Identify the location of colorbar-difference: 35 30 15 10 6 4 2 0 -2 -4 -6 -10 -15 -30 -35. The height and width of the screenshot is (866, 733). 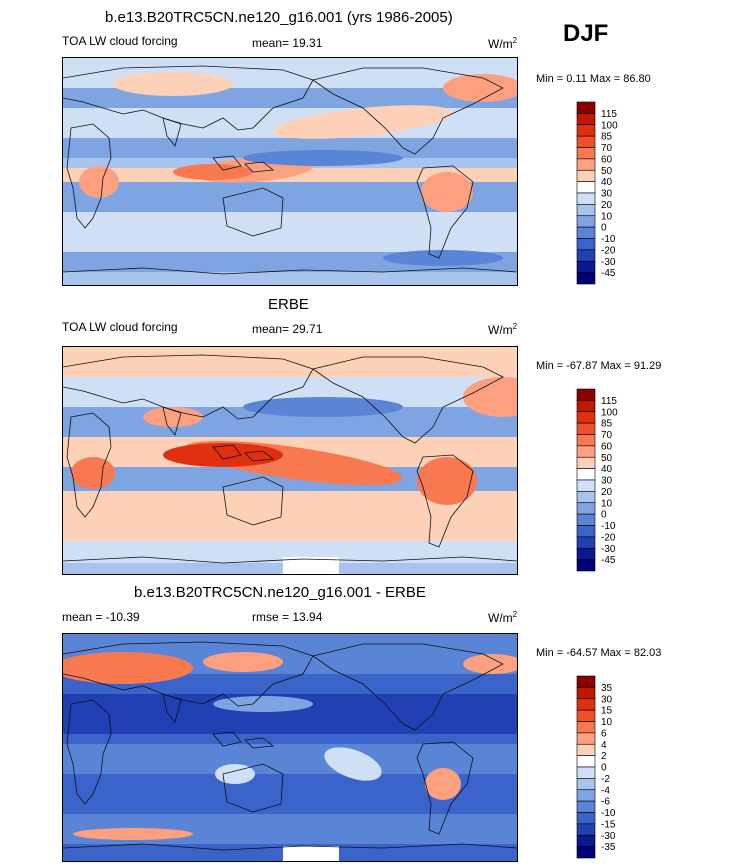
(606, 767).